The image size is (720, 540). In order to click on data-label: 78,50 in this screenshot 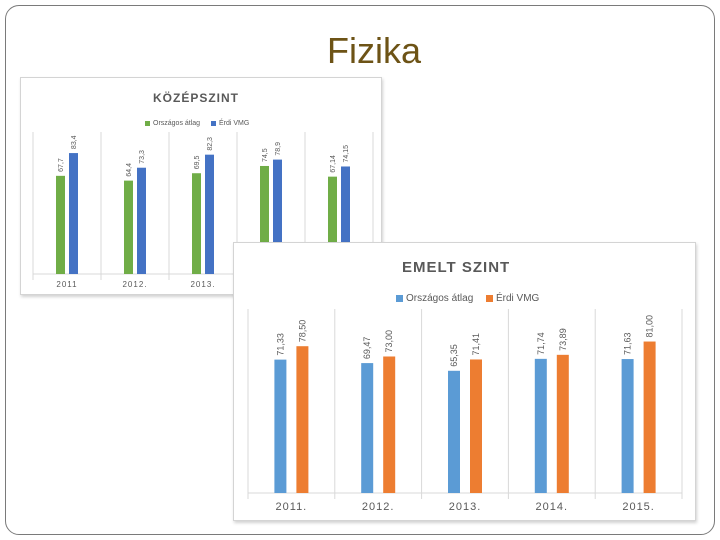, I will do `click(302, 331)`.